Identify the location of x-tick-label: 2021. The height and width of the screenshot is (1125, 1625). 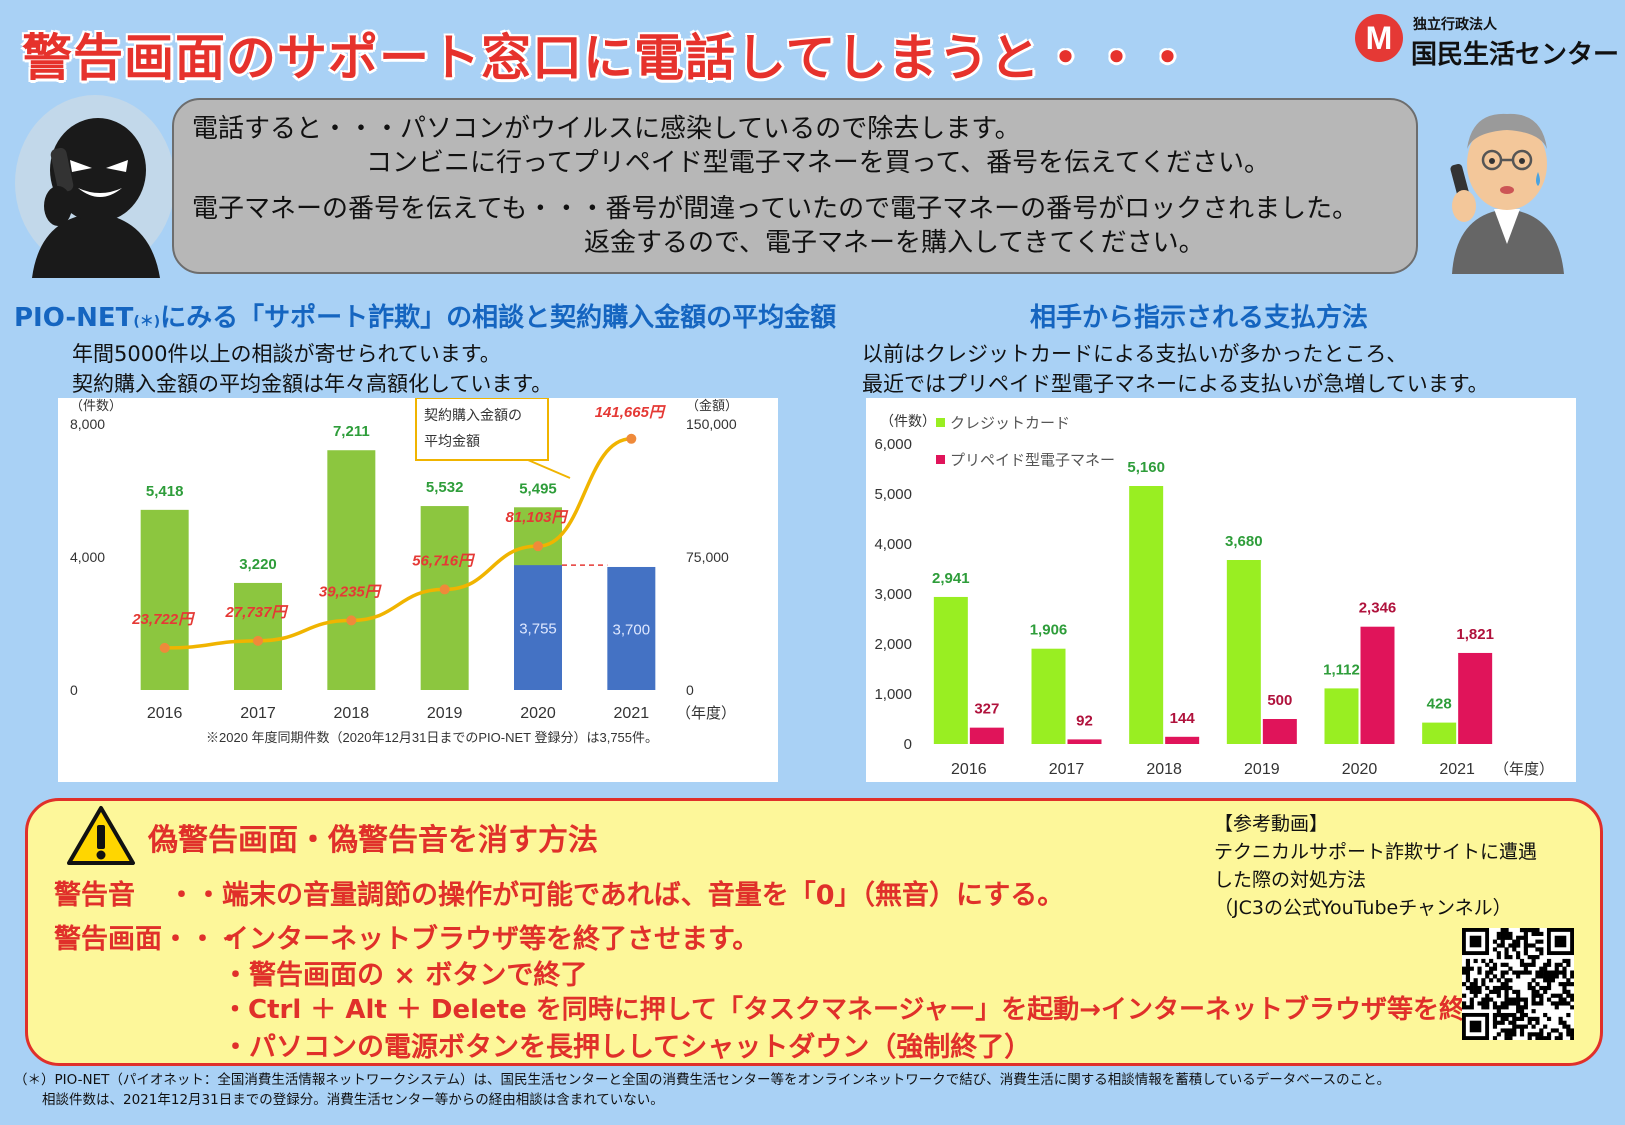
(1457, 769).